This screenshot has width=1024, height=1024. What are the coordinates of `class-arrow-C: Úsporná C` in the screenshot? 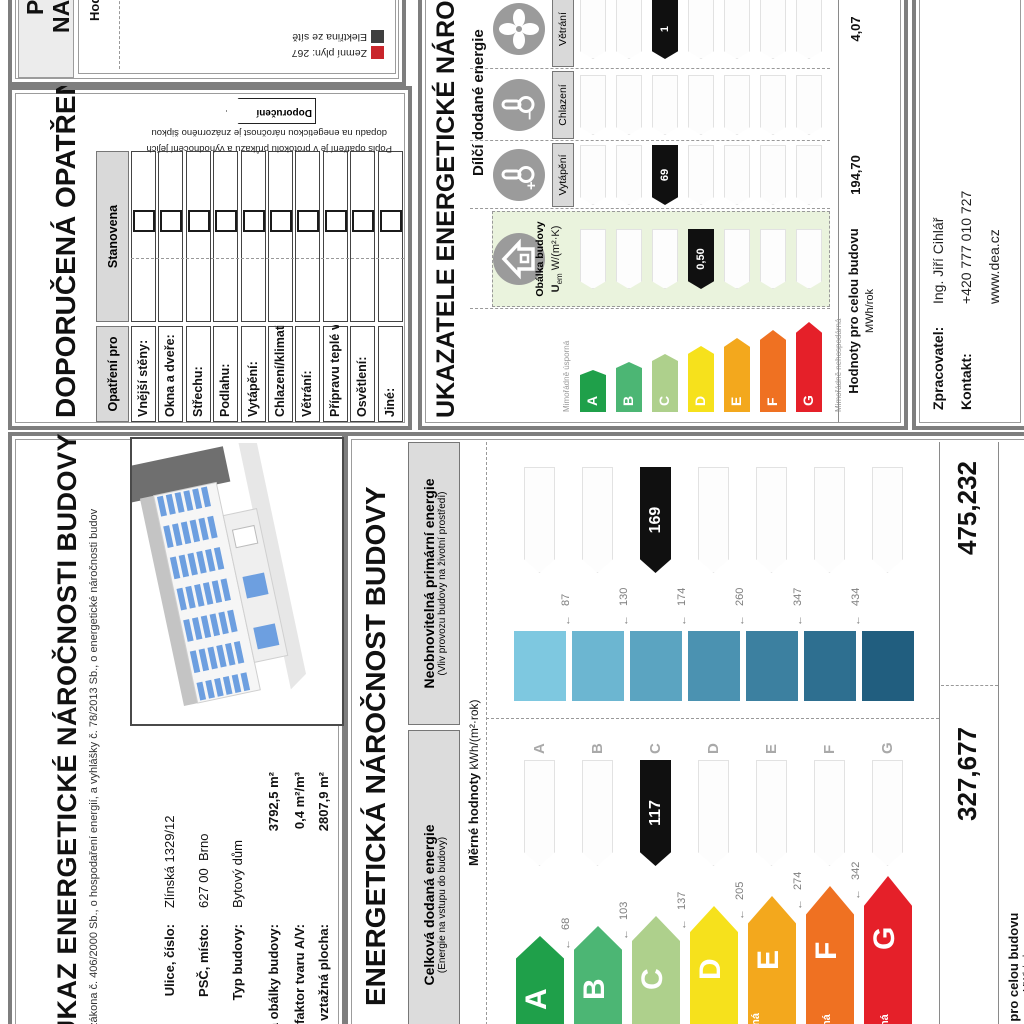 It's located at (656, 970).